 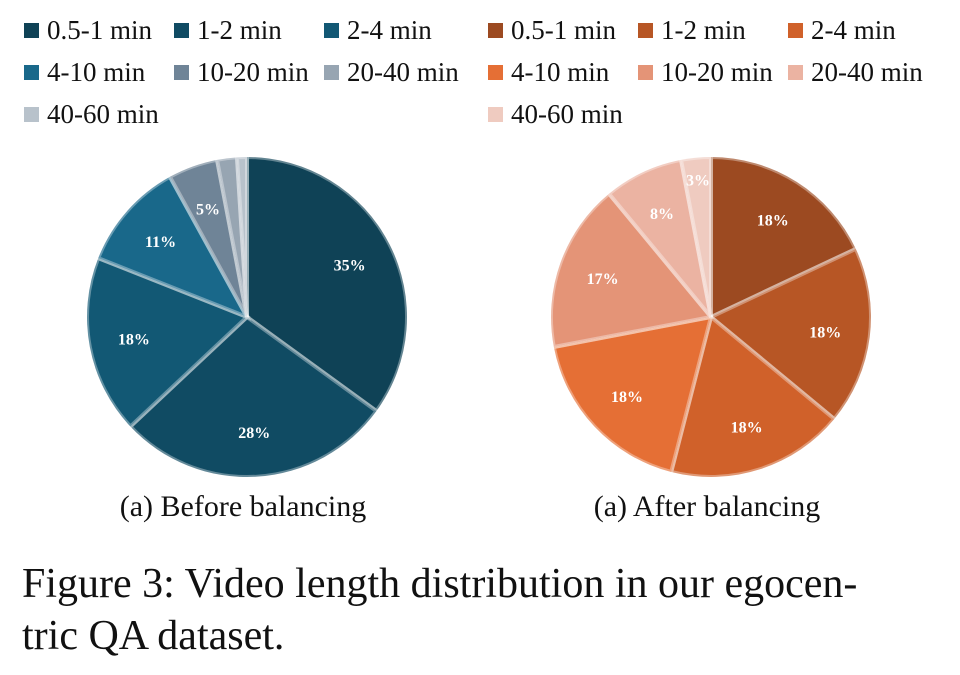 I want to click on before-slice-label: 28%, so click(x=254, y=433).